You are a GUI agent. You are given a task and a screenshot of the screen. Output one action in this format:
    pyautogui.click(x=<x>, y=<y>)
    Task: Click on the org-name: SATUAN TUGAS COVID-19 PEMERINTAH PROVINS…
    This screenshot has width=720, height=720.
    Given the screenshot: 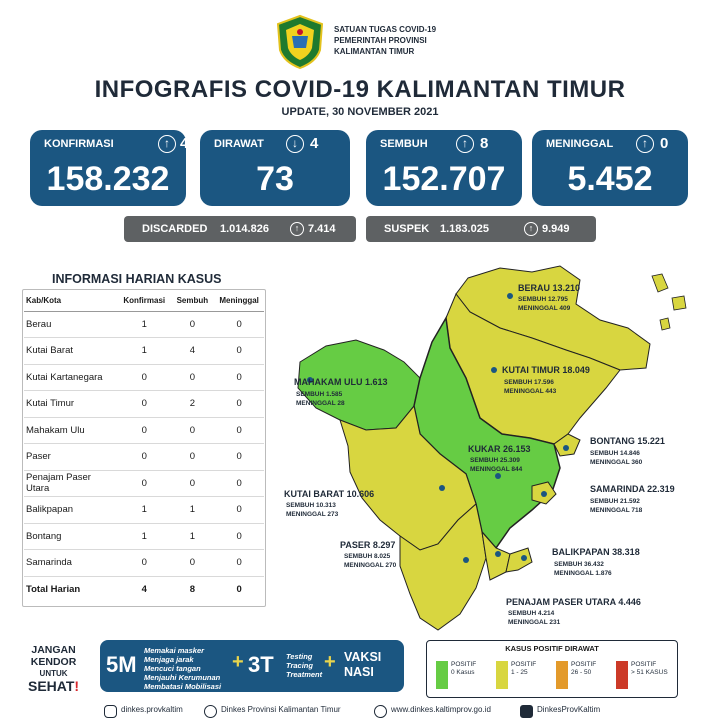 What is the action you would take?
    pyautogui.click(x=385, y=40)
    